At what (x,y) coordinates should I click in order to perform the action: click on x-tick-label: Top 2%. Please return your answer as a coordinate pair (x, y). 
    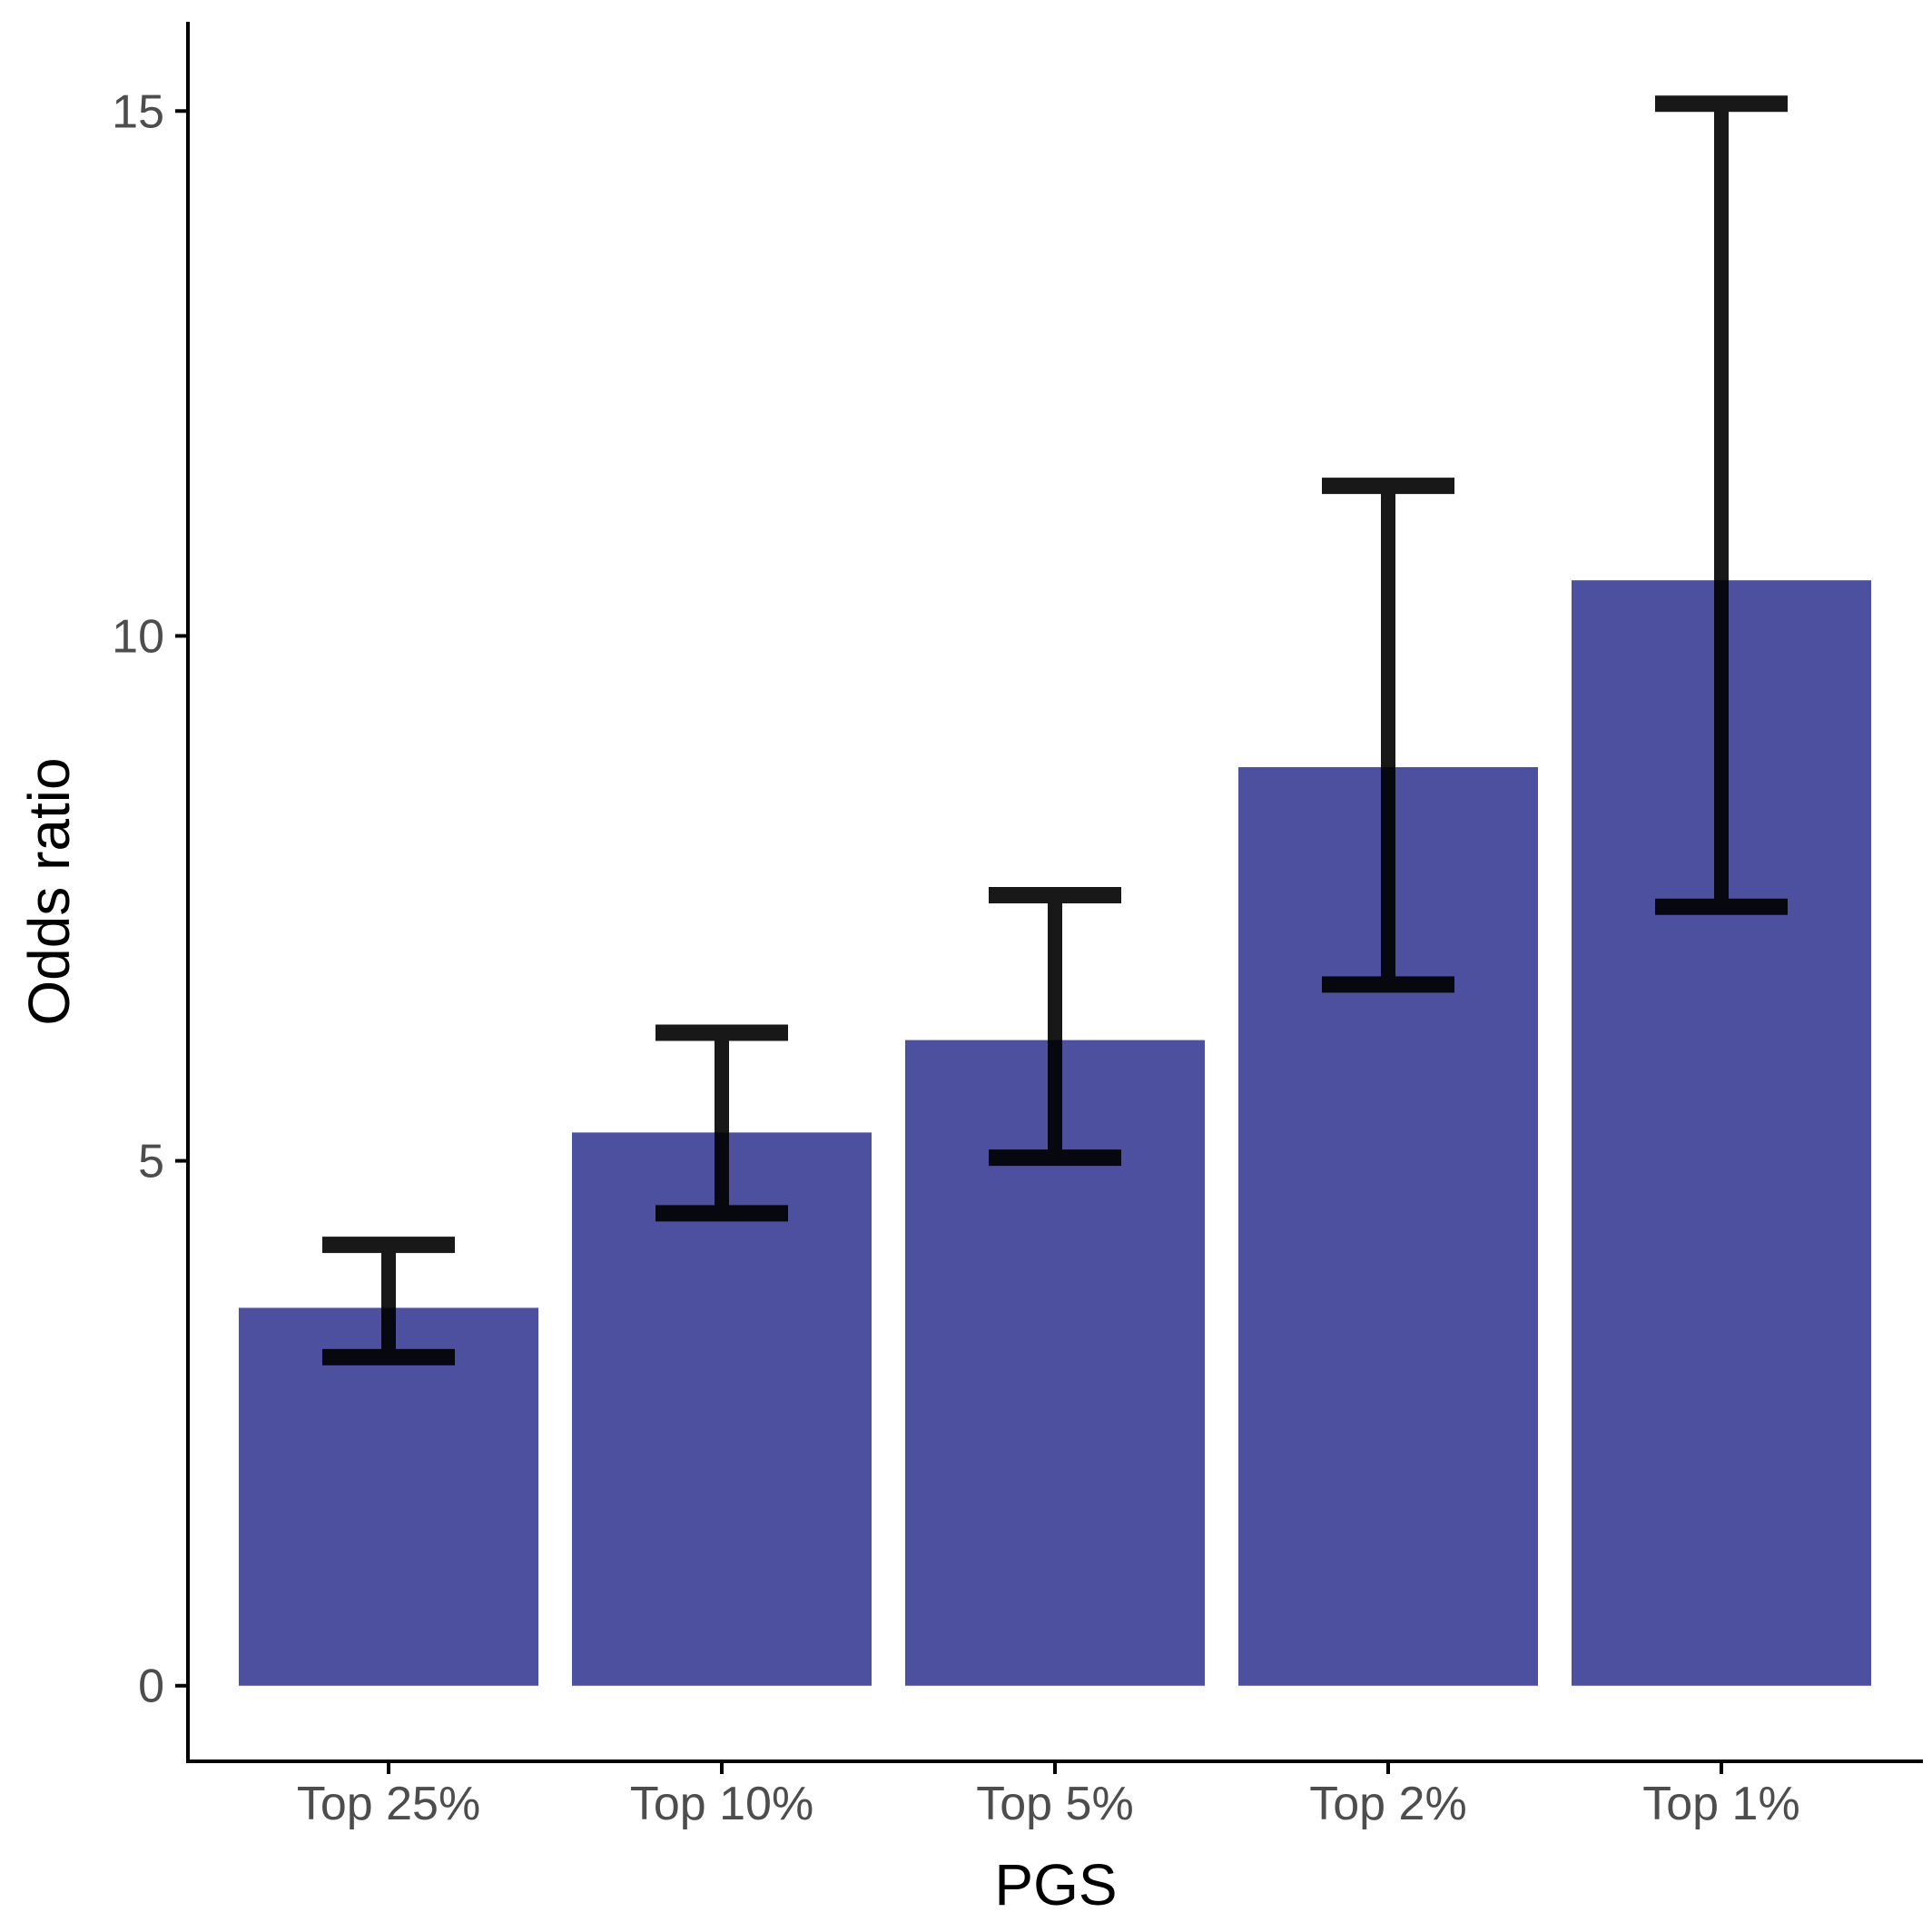
    Looking at the image, I should click on (1388, 1804).